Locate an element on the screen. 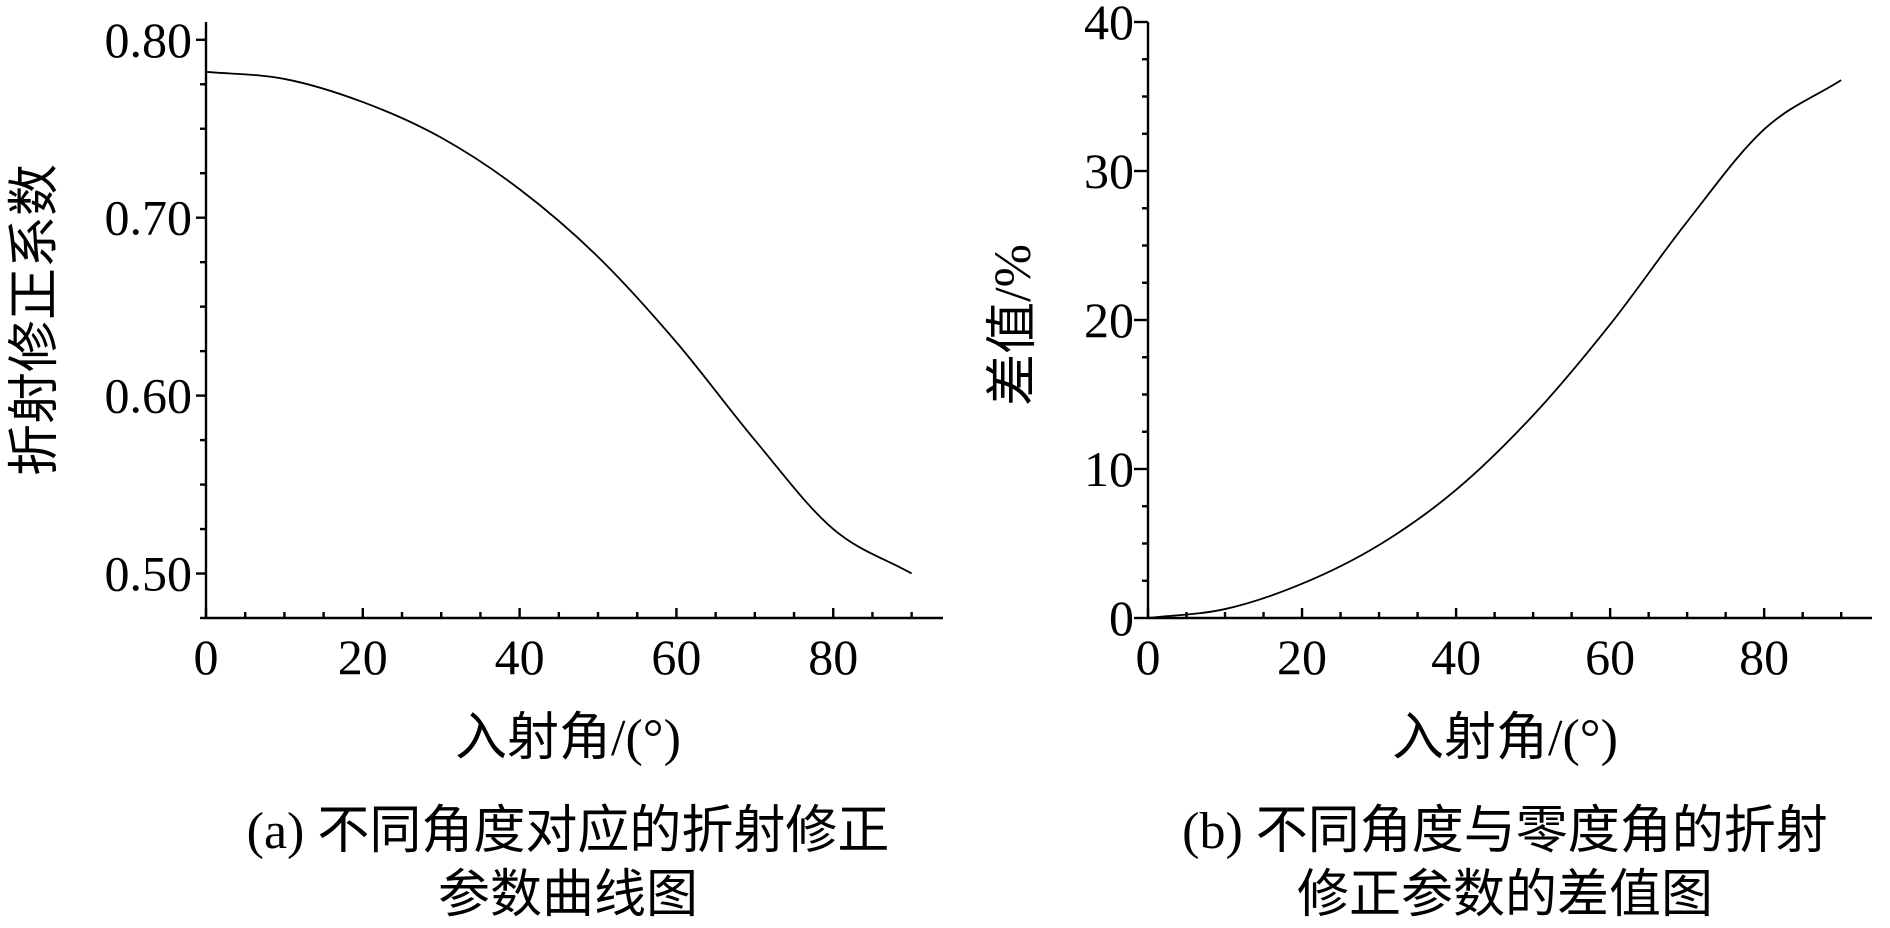 This screenshot has height=928, width=1890. panel-a-y-tick-label: 0.50 is located at coordinates (149, 574).